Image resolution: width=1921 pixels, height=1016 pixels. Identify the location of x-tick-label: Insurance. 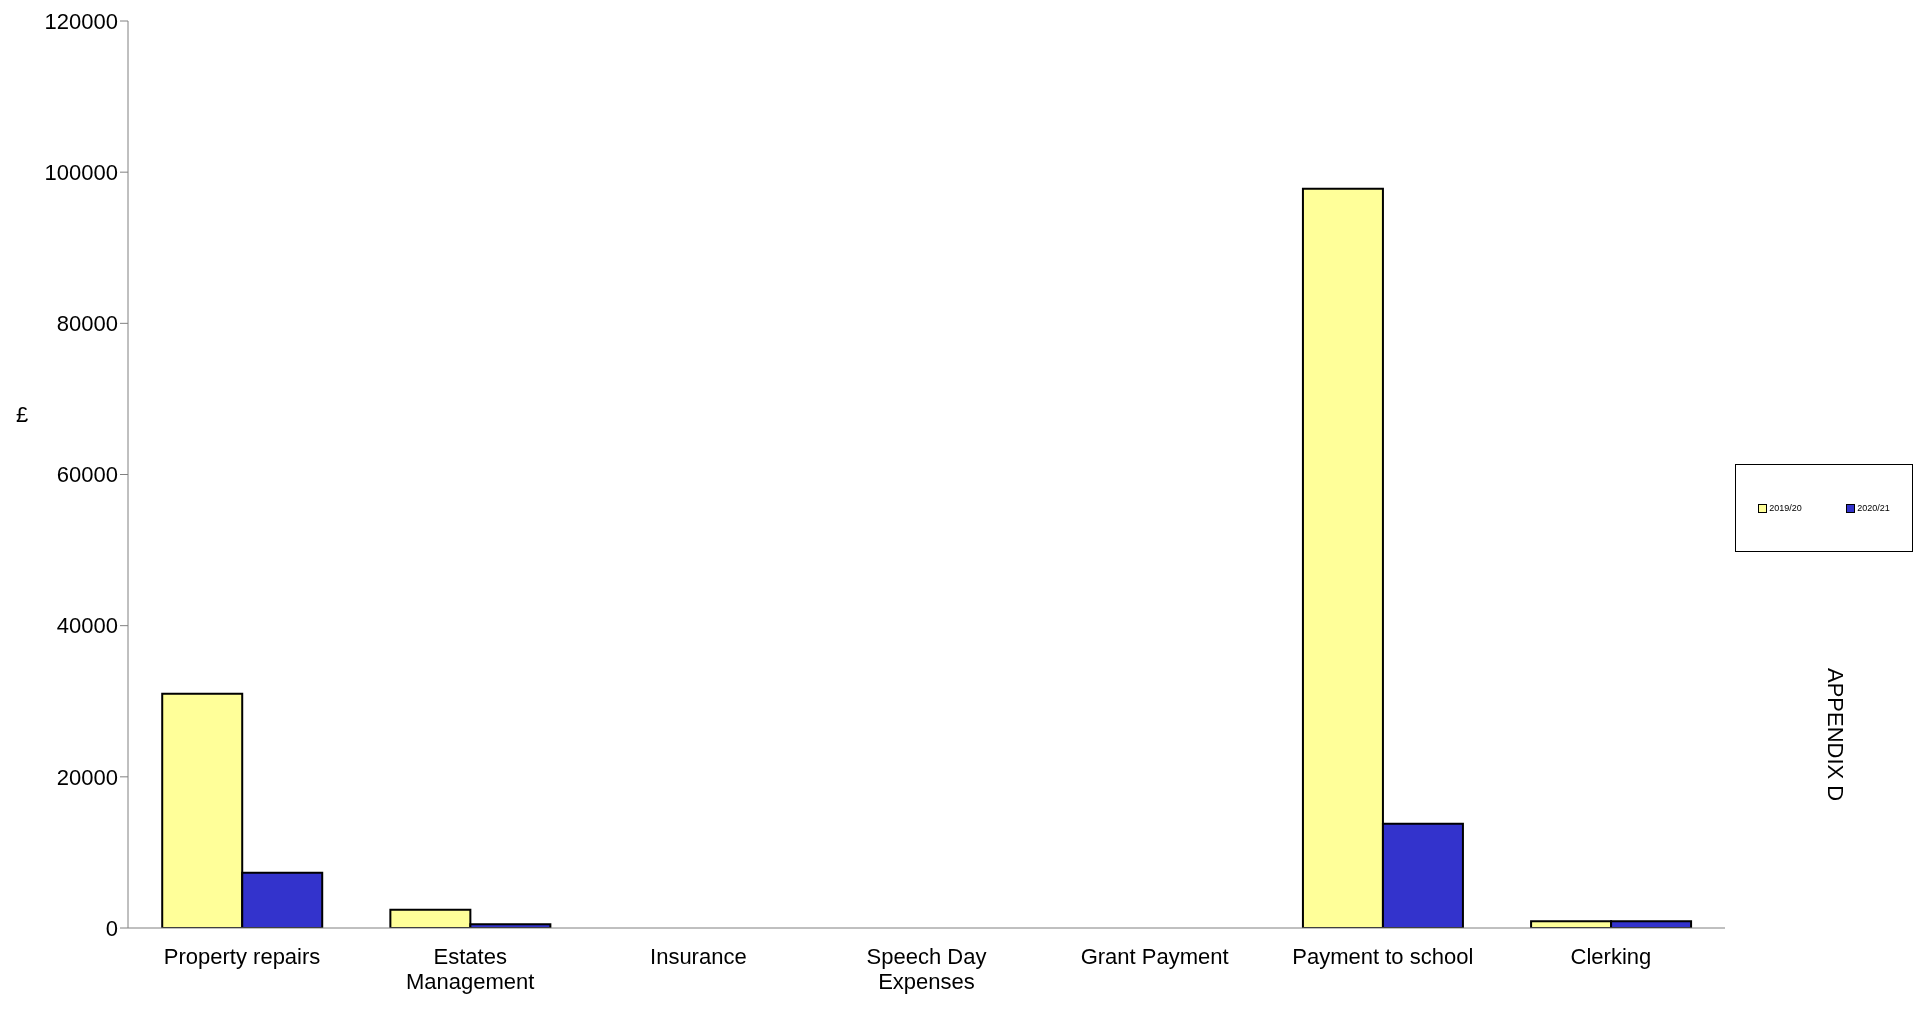
(698, 956).